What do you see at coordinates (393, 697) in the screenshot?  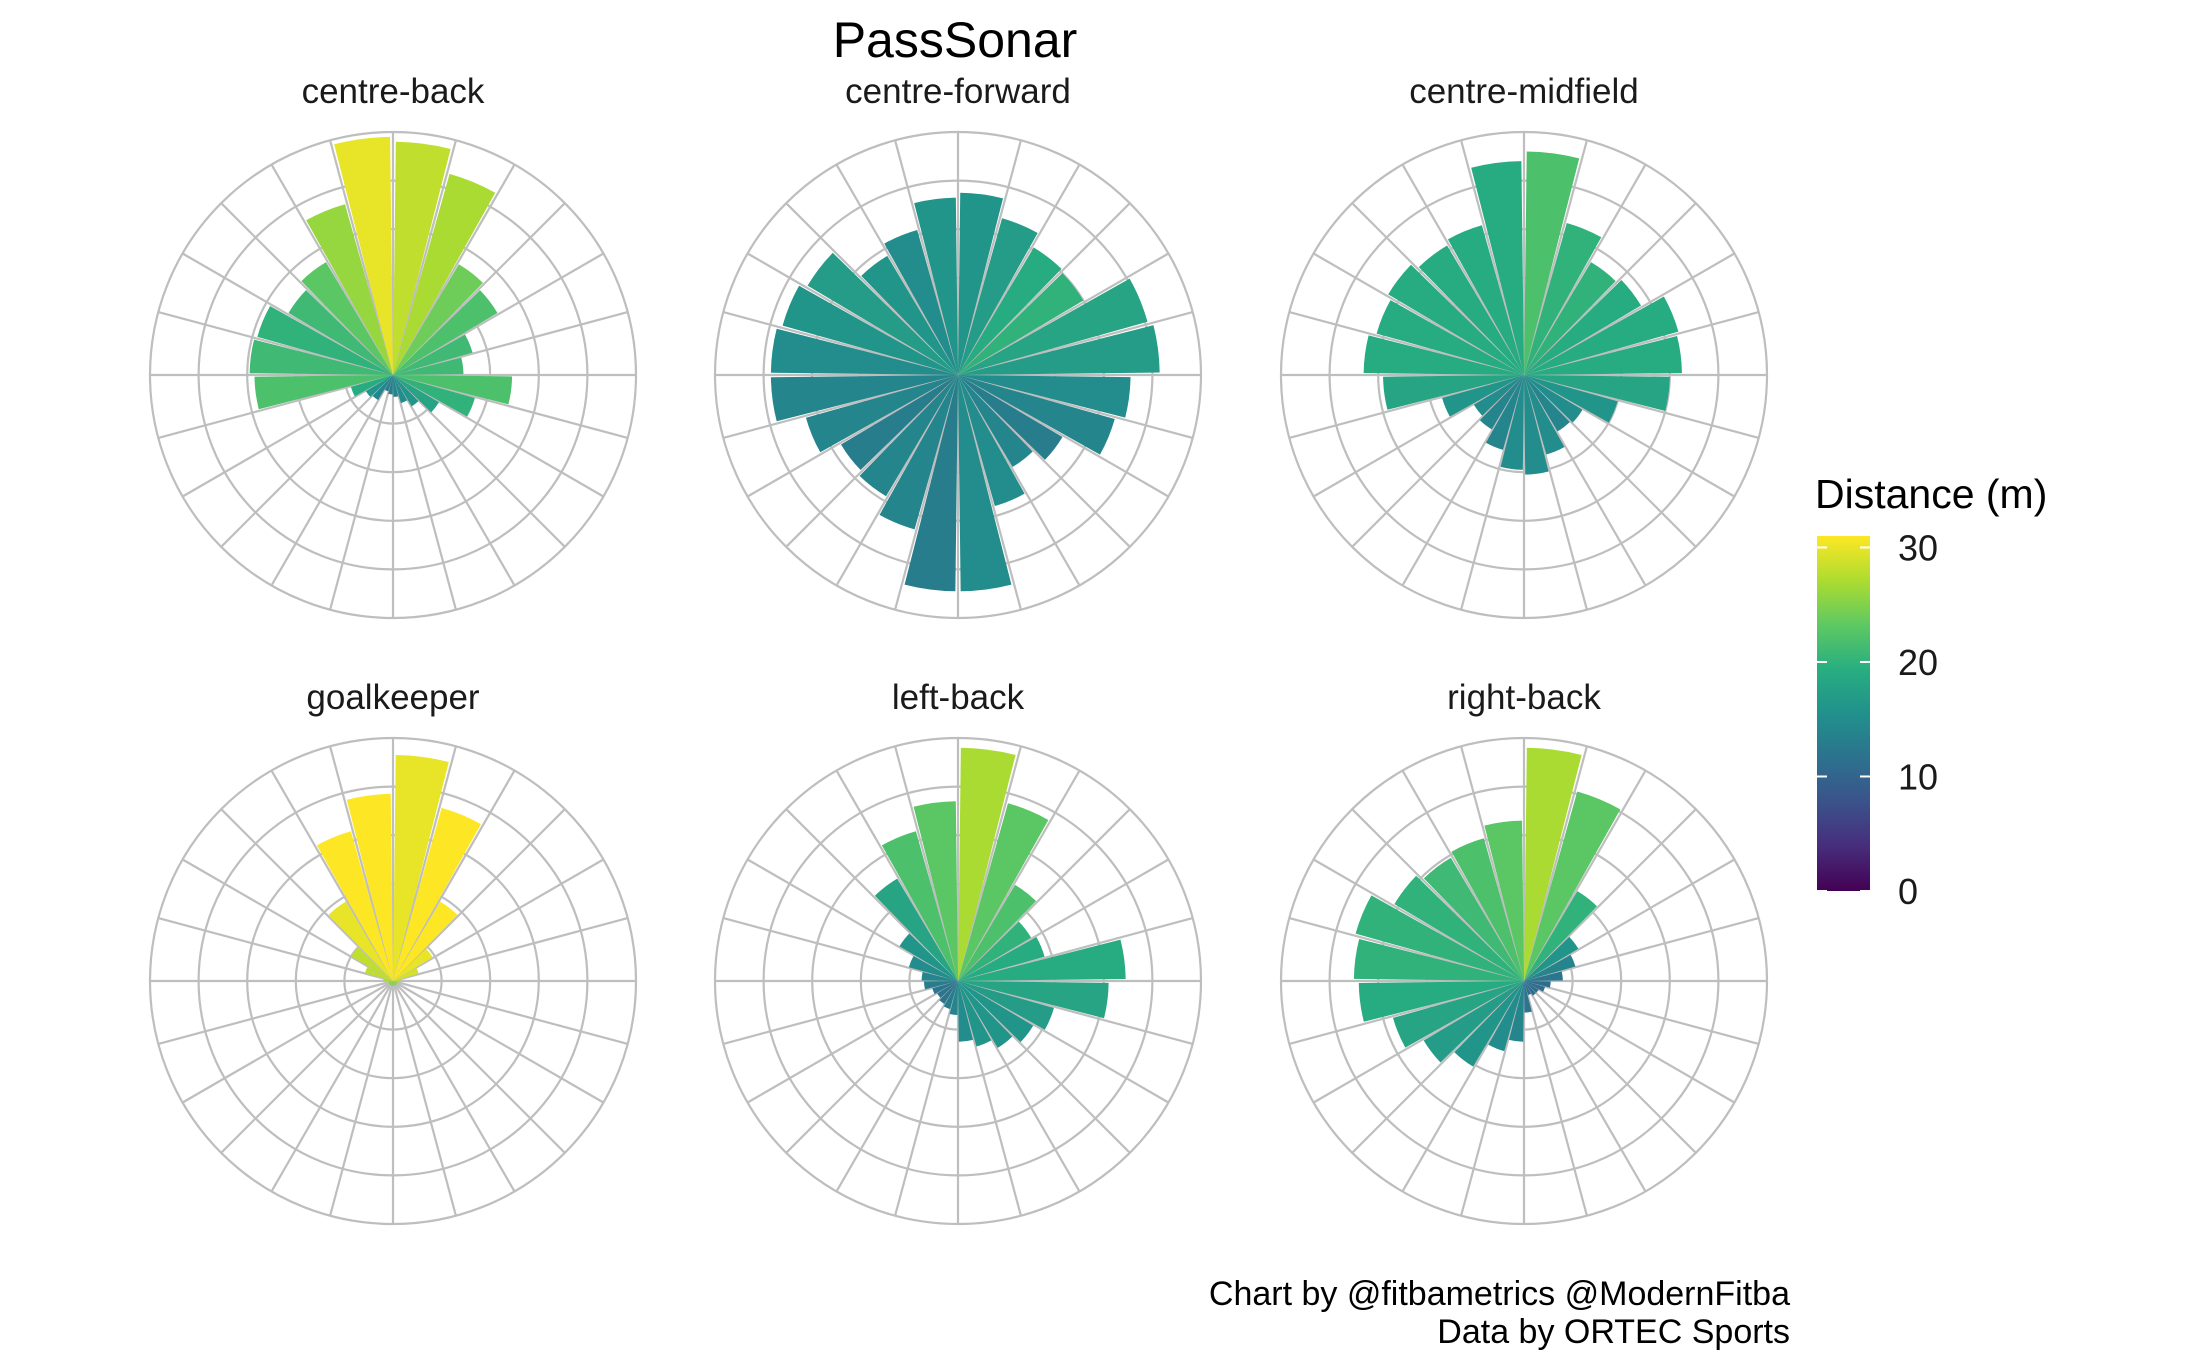 I see `panel-title: goalkeeper` at bounding box center [393, 697].